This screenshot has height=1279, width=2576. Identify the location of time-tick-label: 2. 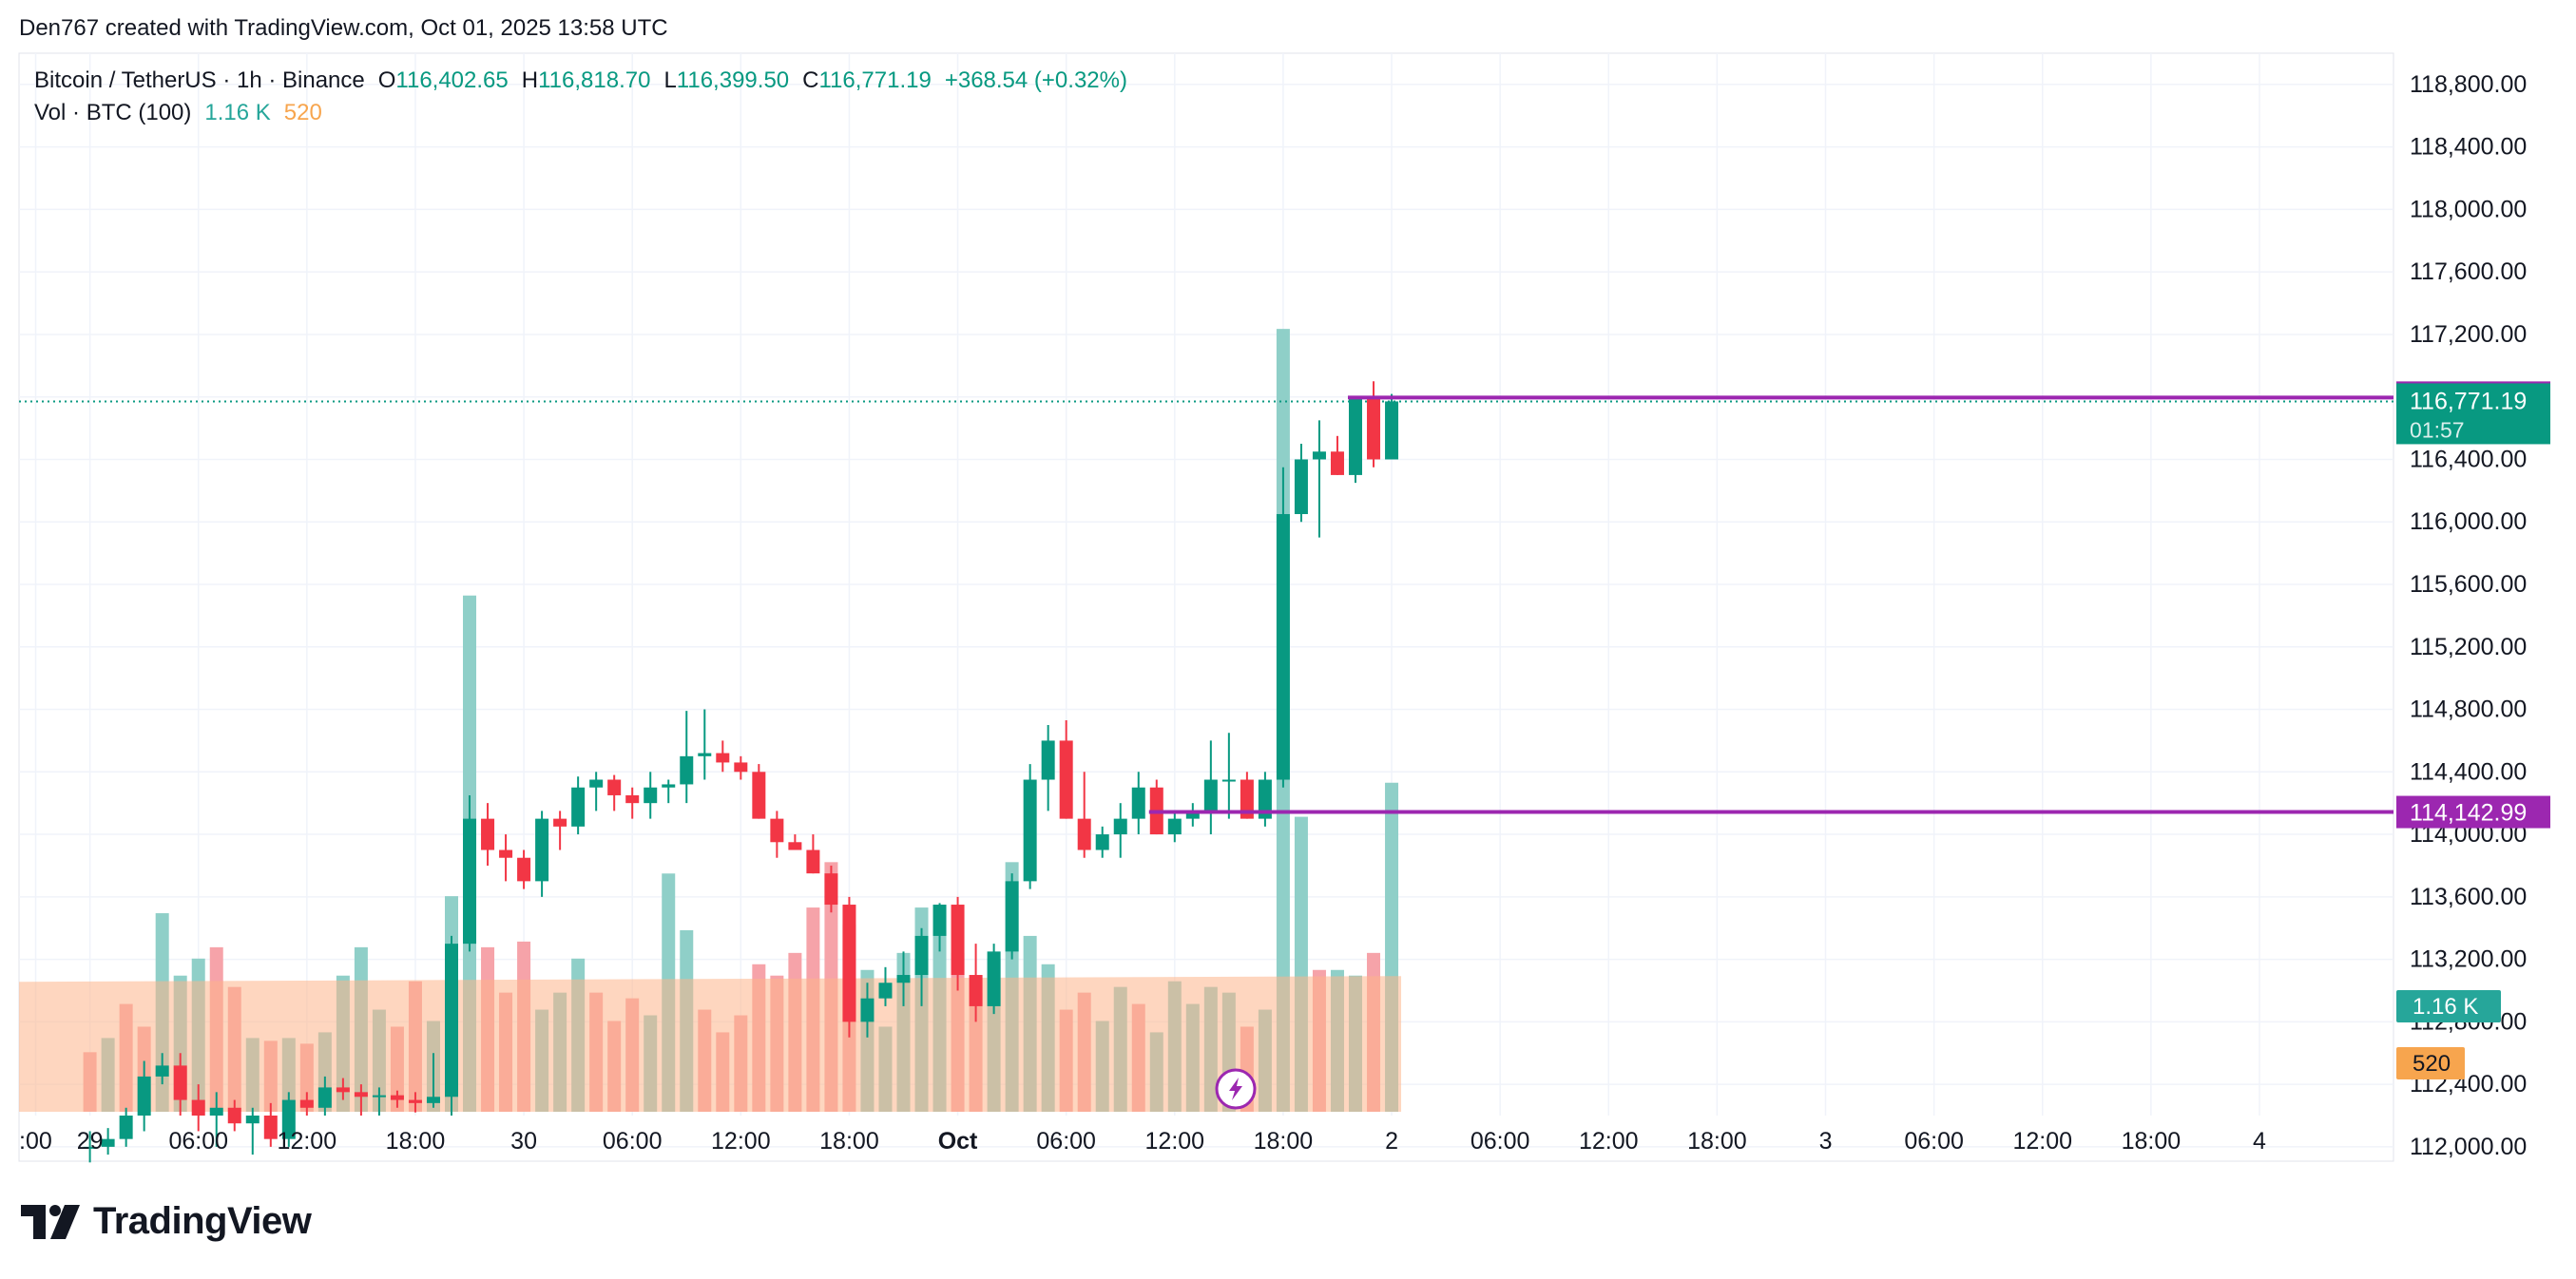
(1391, 1141).